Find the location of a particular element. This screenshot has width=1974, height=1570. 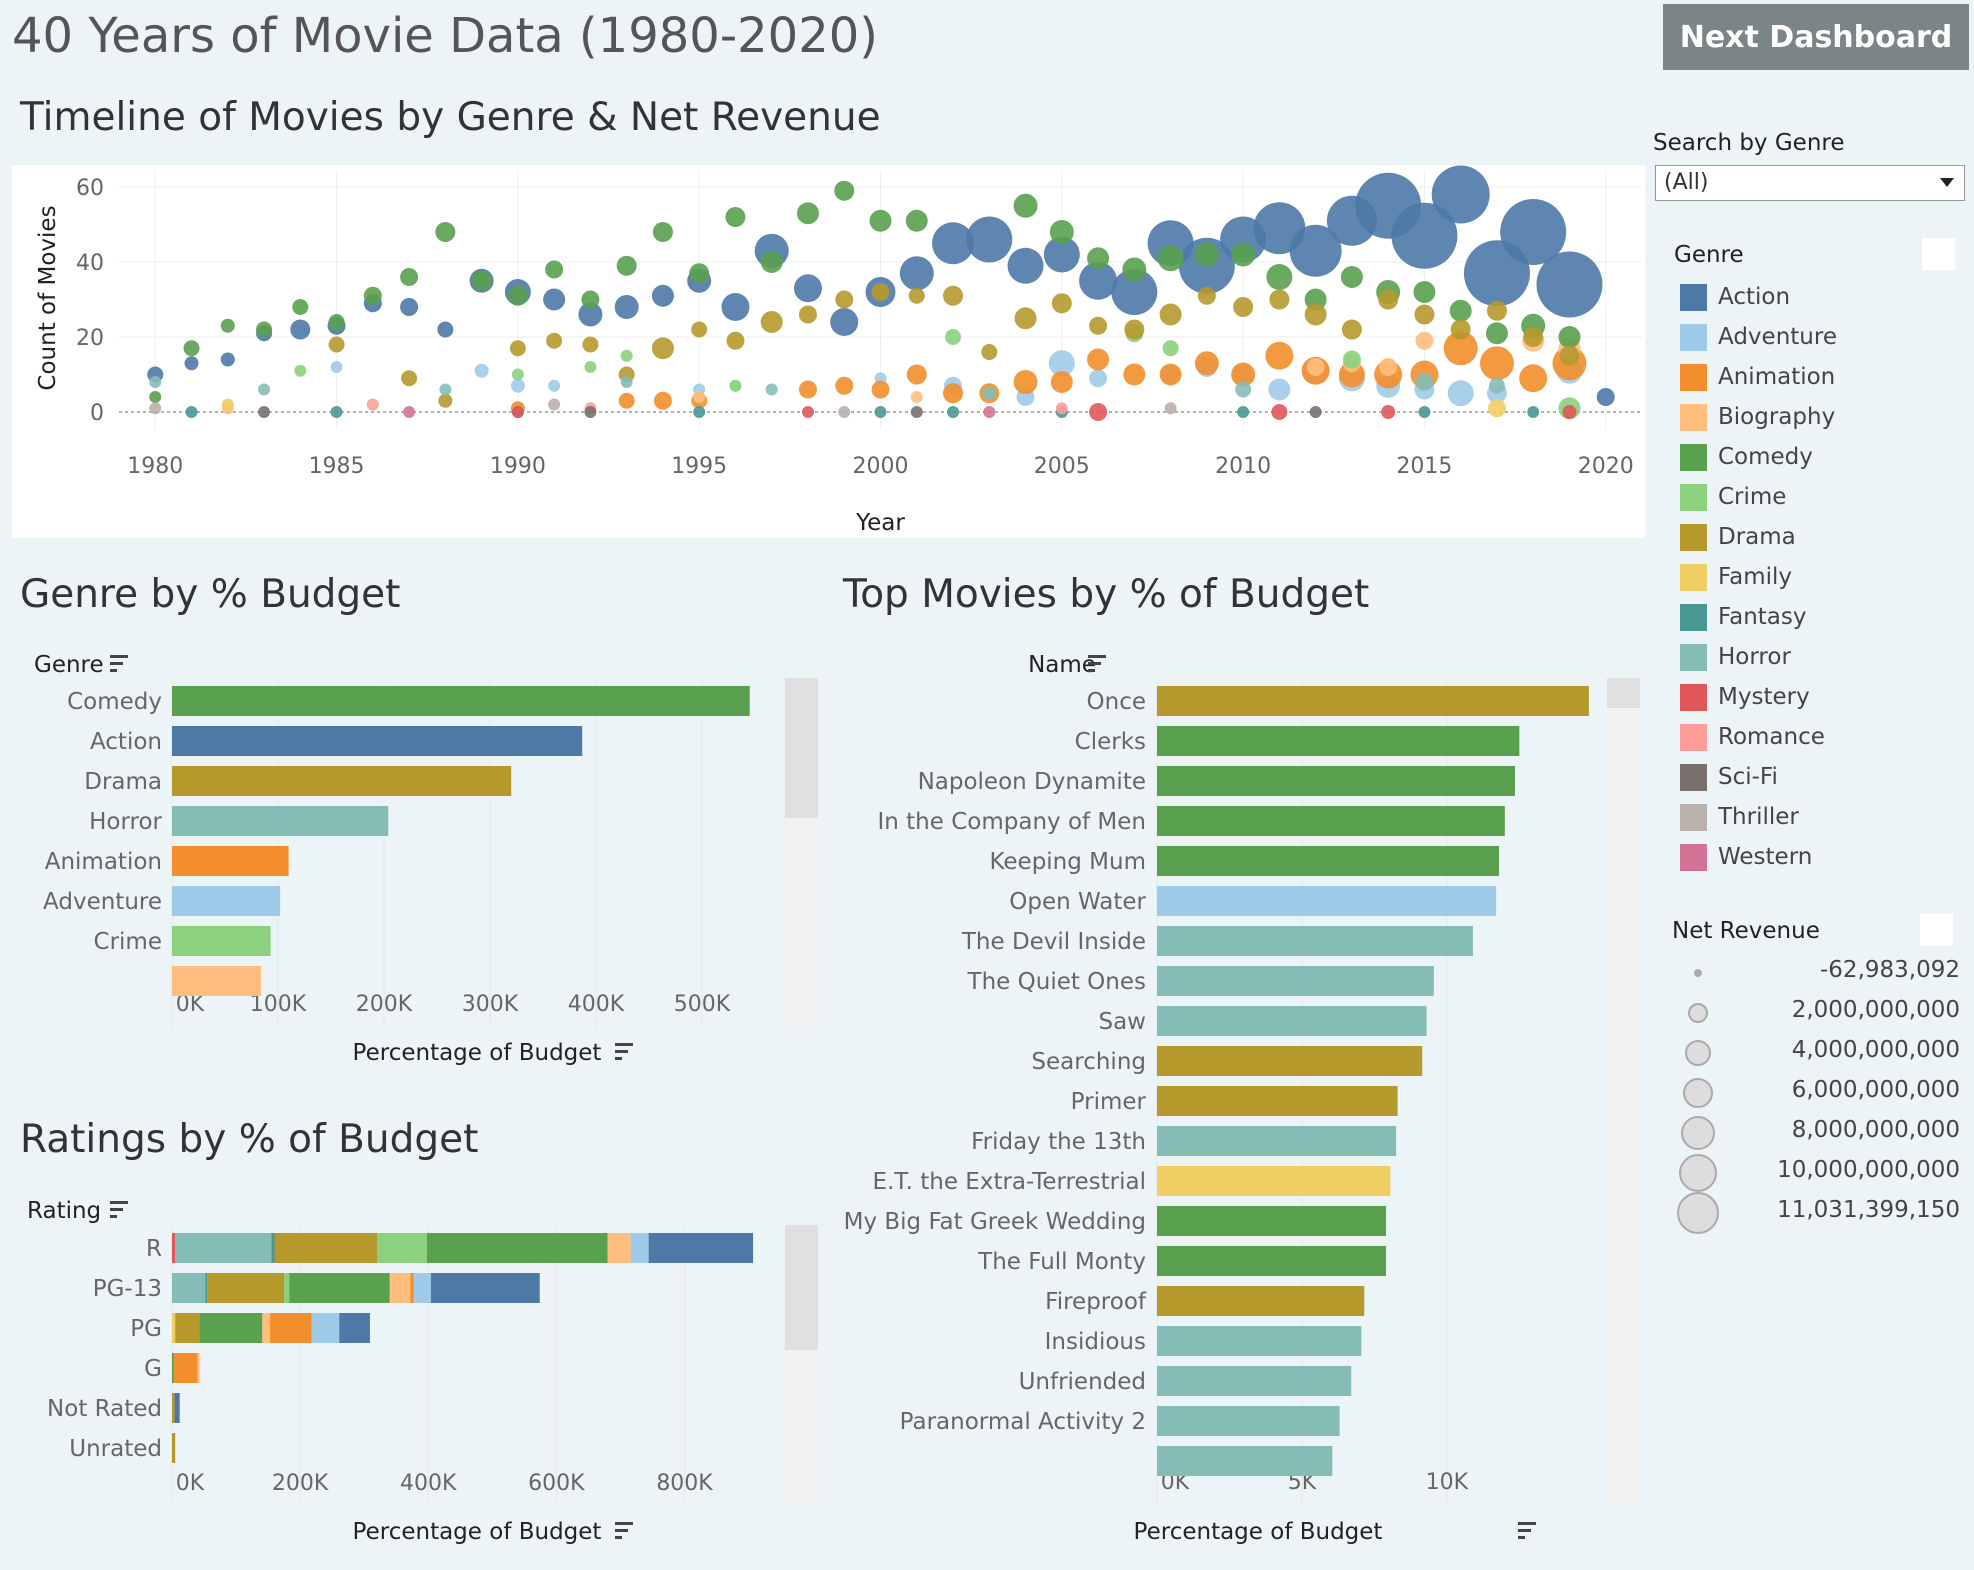

scatter-point-western is located at coordinates (989, 412).